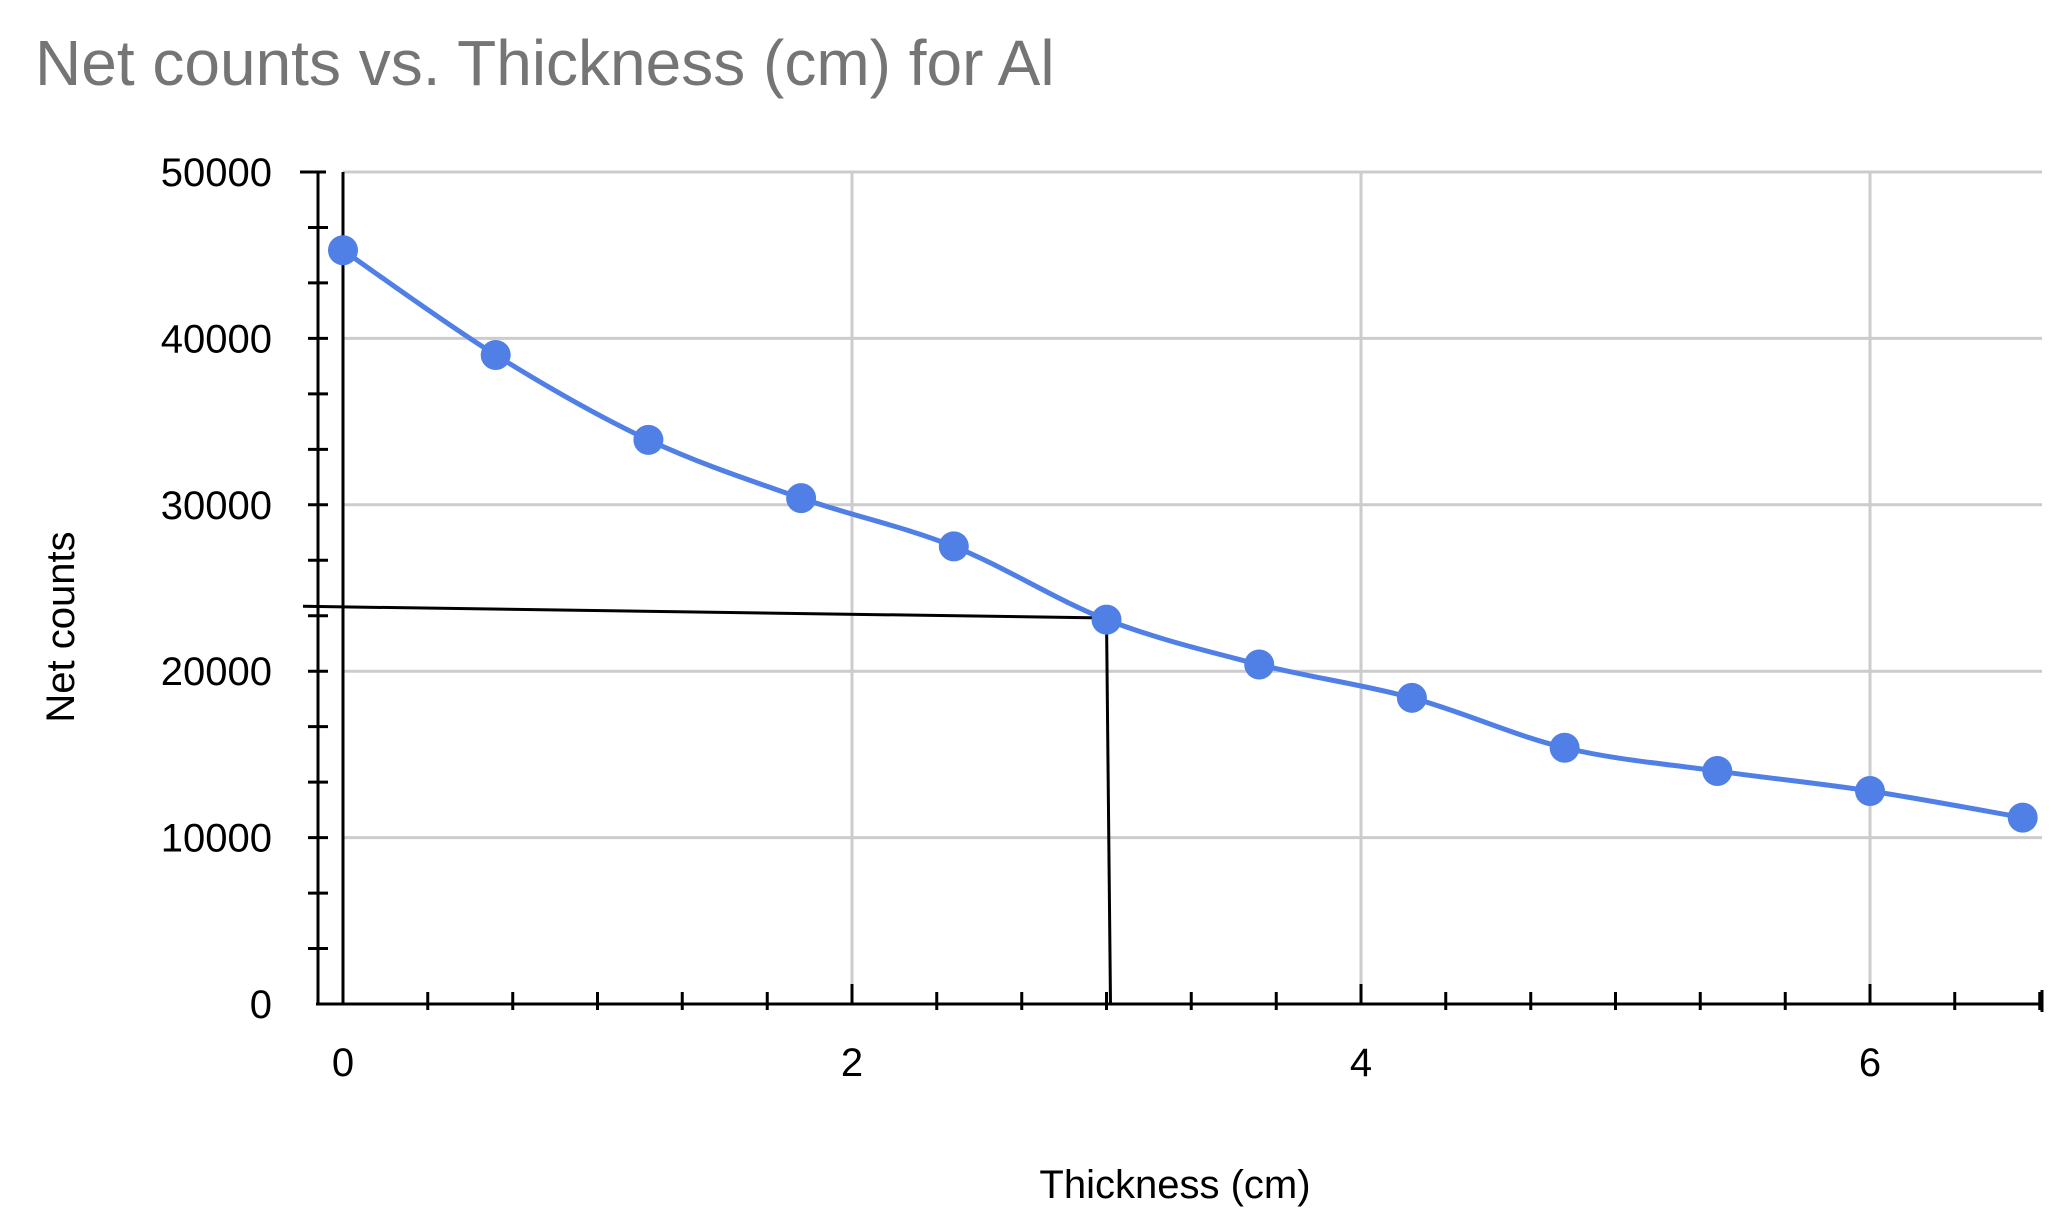 Image resolution: width=2070 pixels, height=1216 pixels. What do you see at coordinates (545, 63) in the screenshot?
I see `chart-title: Net counts vs. Thickness (cm) for Al` at bounding box center [545, 63].